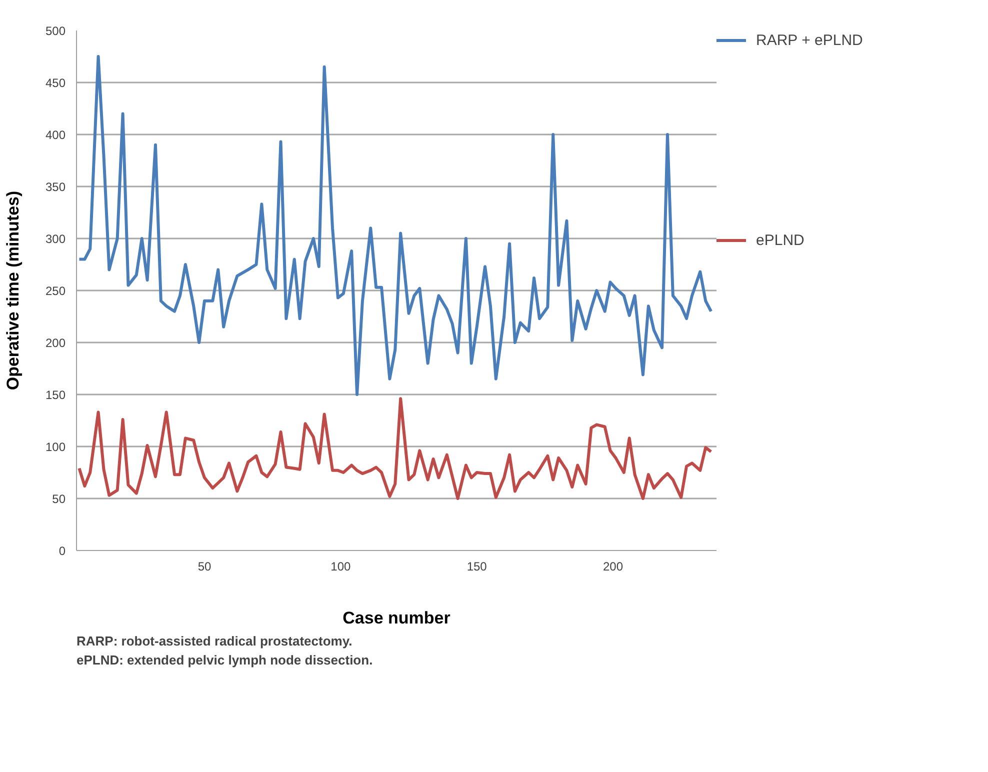 Image resolution: width=988 pixels, height=772 pixels. I want to click on y-tick-label: 0, so click(62, 551).